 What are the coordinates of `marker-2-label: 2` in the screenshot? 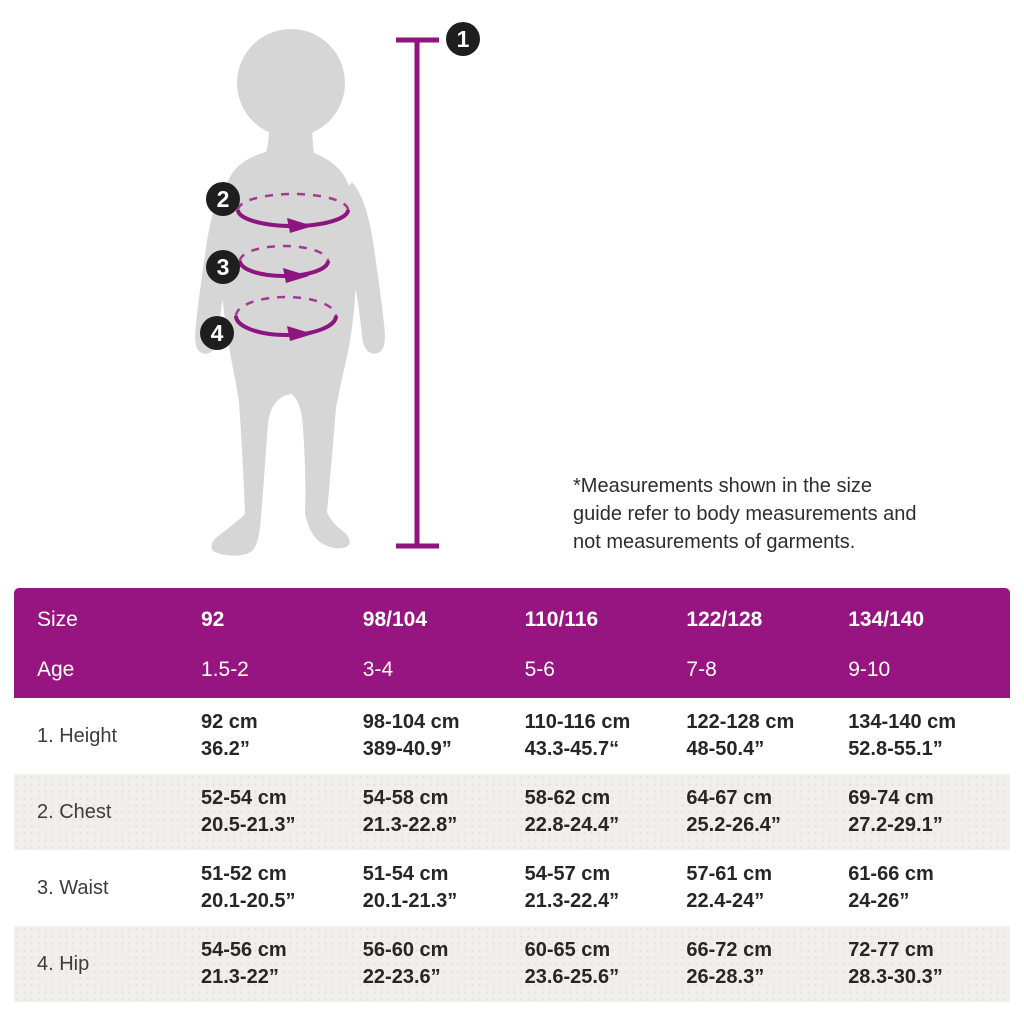 It's located at (223, 199).